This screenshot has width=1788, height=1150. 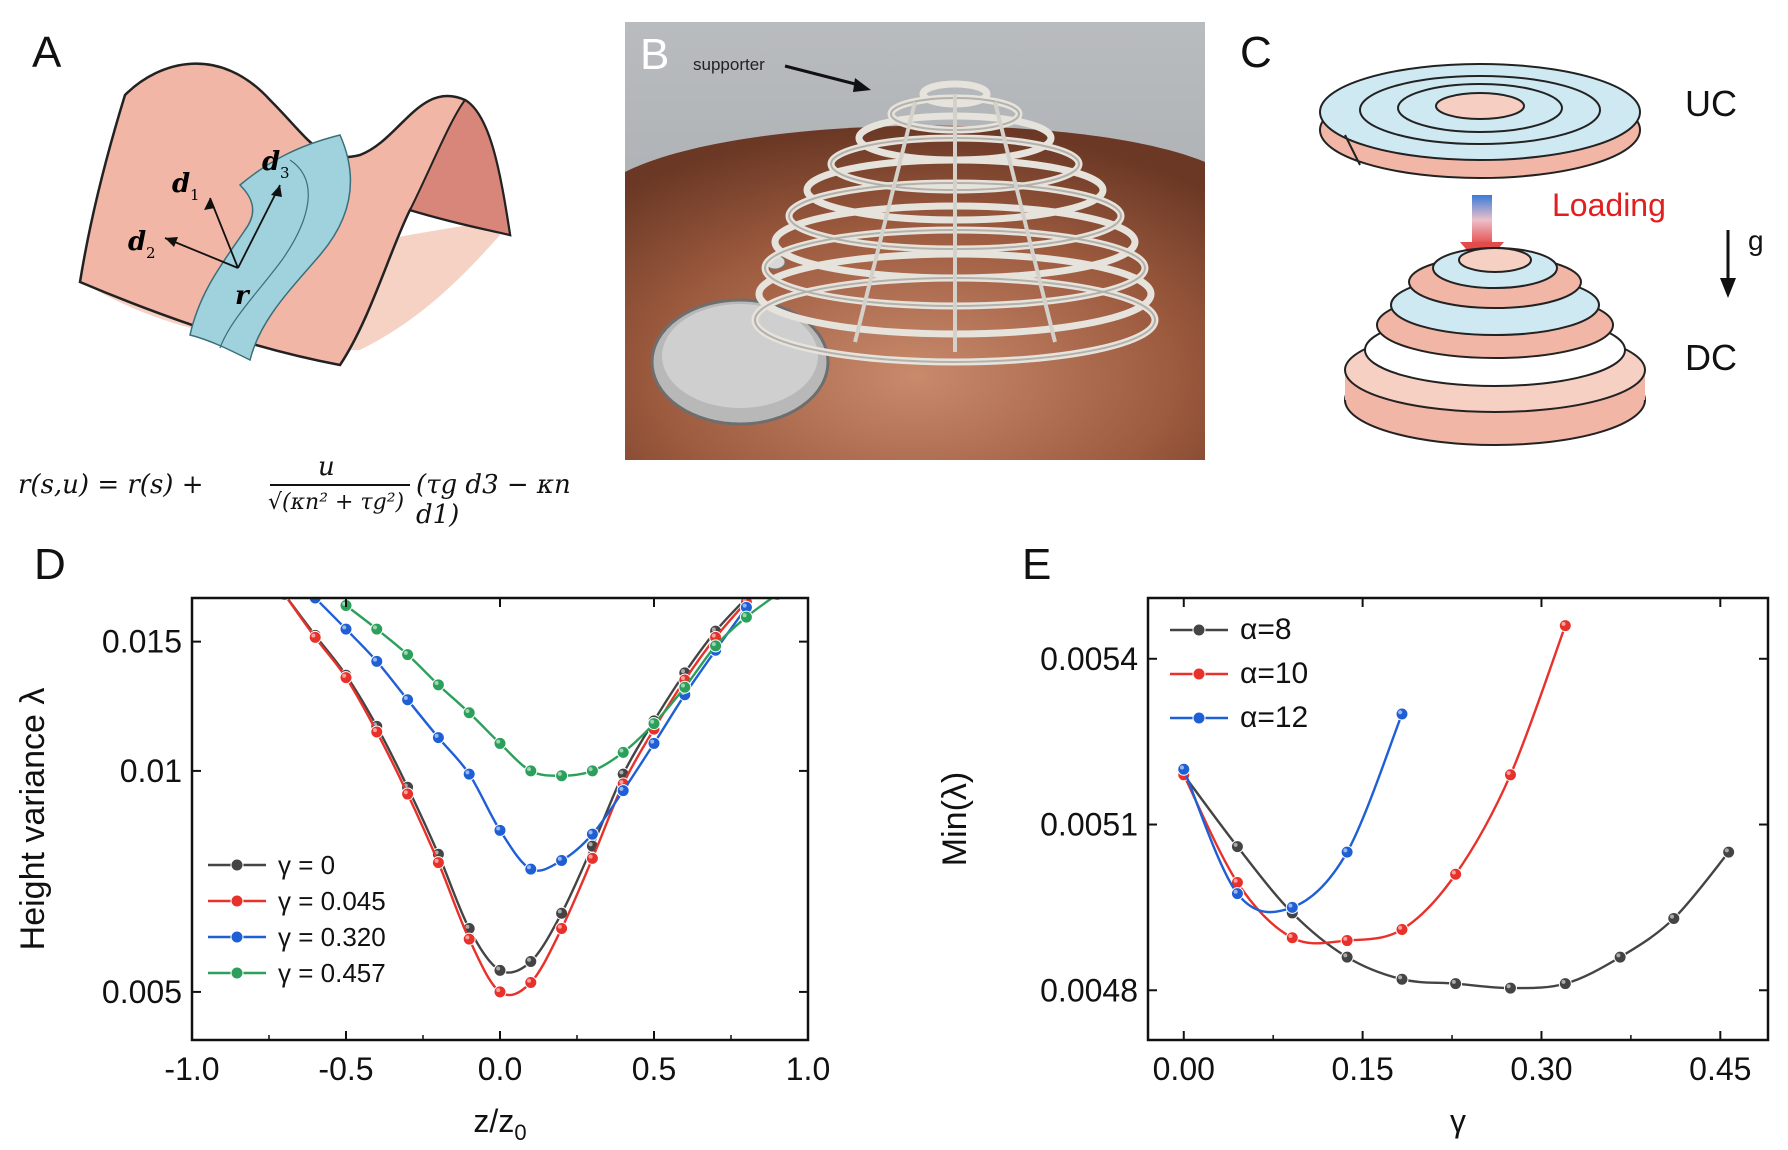 I want to click on panel-letter-b: B, so click(x=655, y=54).